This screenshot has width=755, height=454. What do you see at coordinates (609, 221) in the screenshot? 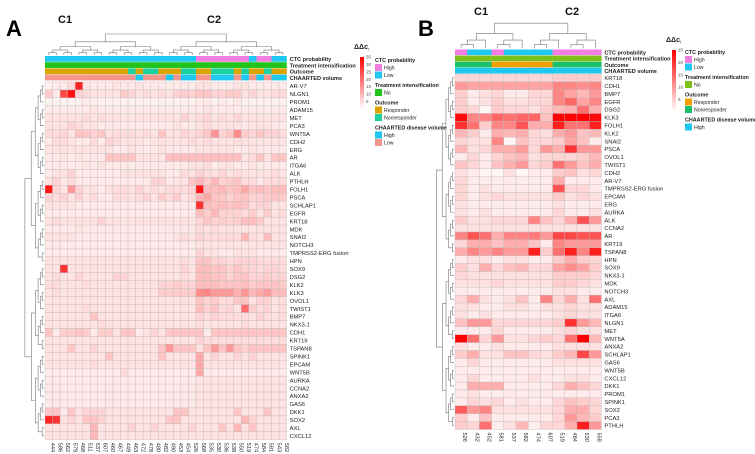
I see `row-label-gene: ALK` at bounding box center [609, 221].